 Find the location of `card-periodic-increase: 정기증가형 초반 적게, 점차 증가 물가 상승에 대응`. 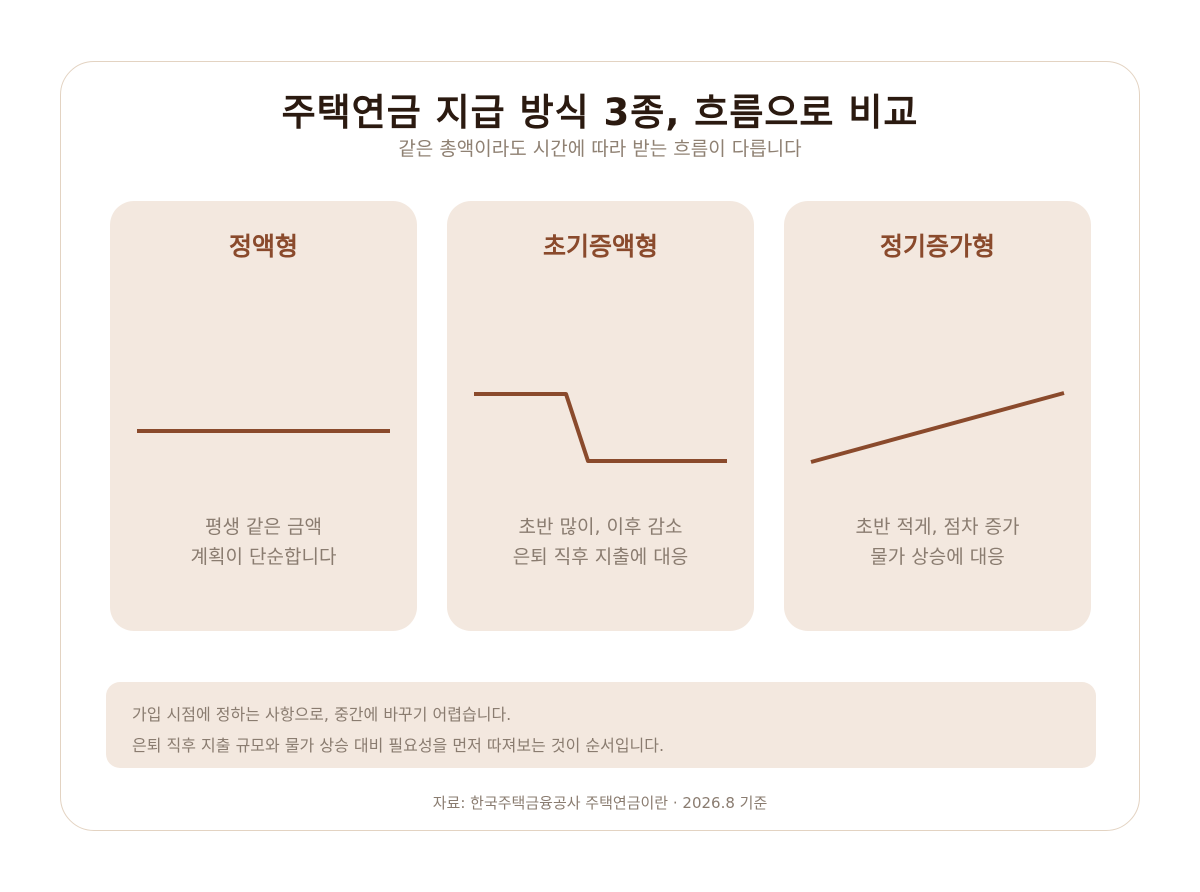

card-periodic-increase: 정기증가형 초반 적게, 점차 증가 물가 상승에 대응 is located at coordinates (937, 416).